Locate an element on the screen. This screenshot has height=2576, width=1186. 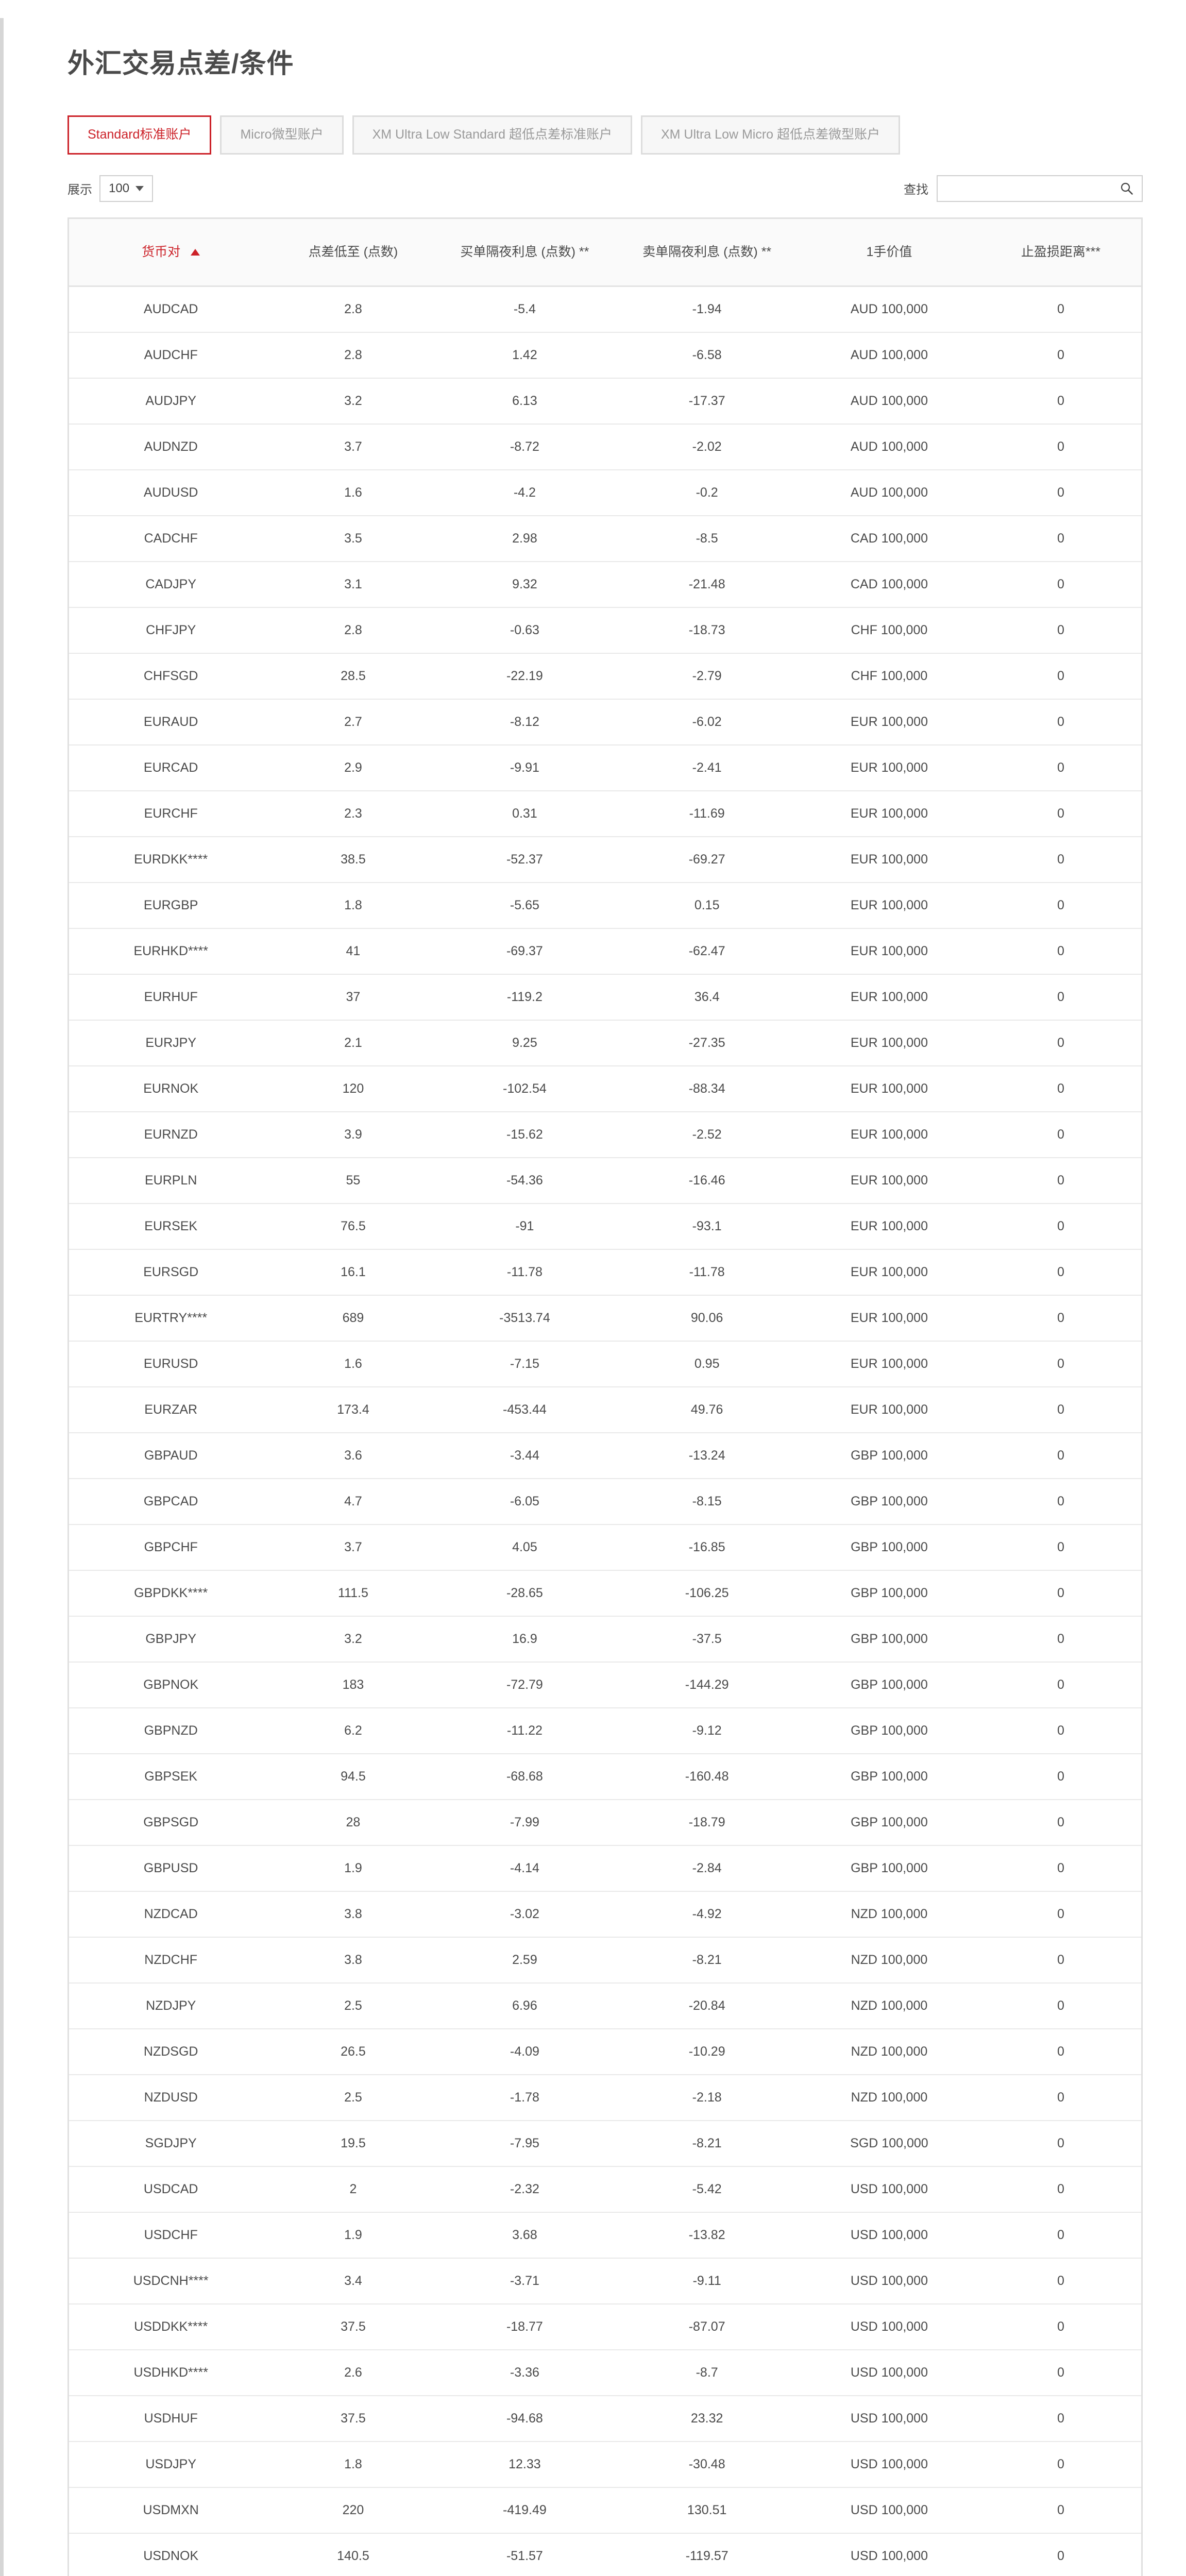
cell-pair: USDCHF is located at coordinates (171, 2235).